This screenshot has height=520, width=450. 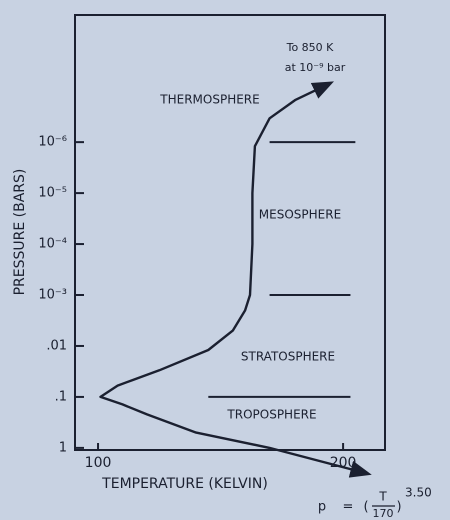 I want to click on y-tick-label: 1, so click(x=63, y=447).